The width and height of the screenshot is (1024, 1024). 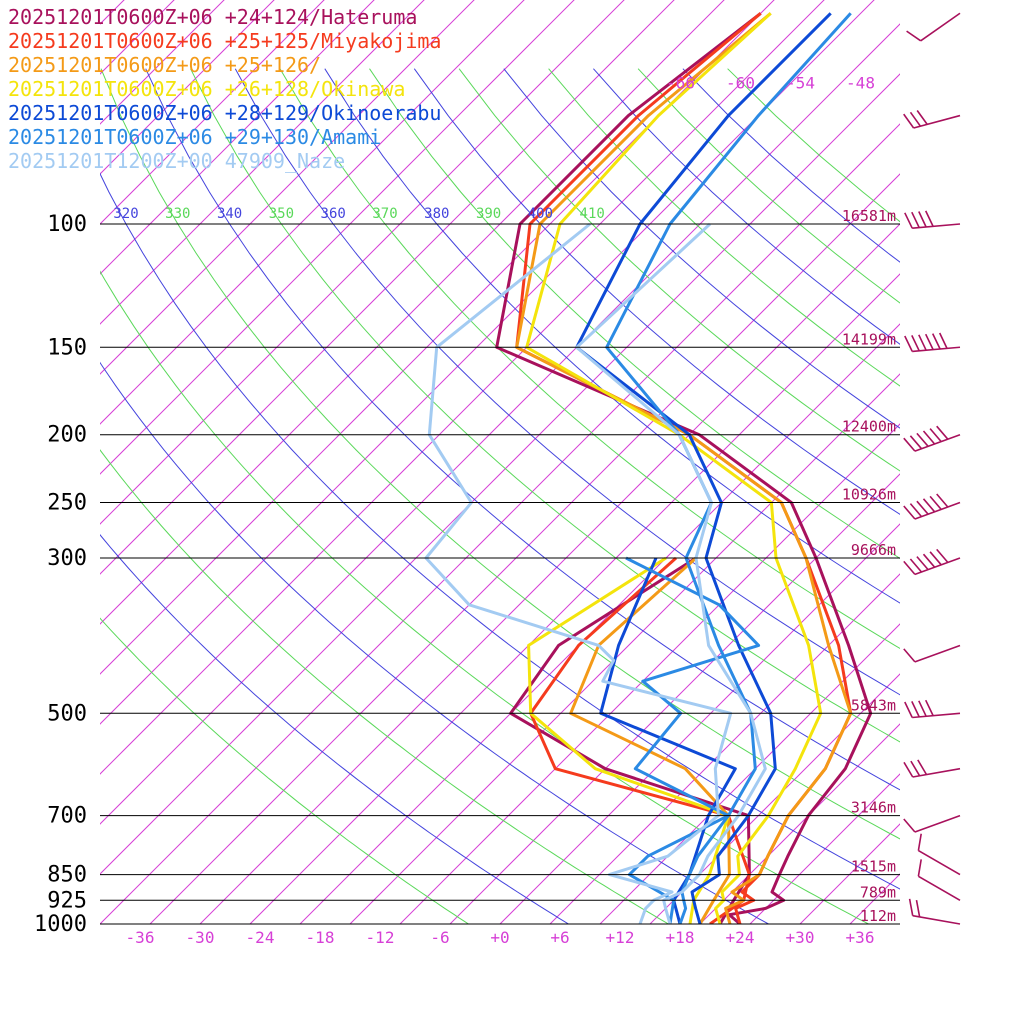 What do you see at coordinates (436, 214) in the screenshot?
I see `theta-label: 380` at bounding box center [436, 214].